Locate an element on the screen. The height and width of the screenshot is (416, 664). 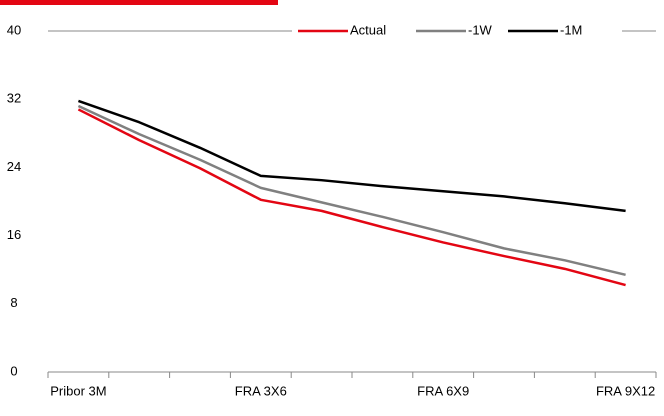
y-tick-label: 0 is located at coordinates (13, 370).